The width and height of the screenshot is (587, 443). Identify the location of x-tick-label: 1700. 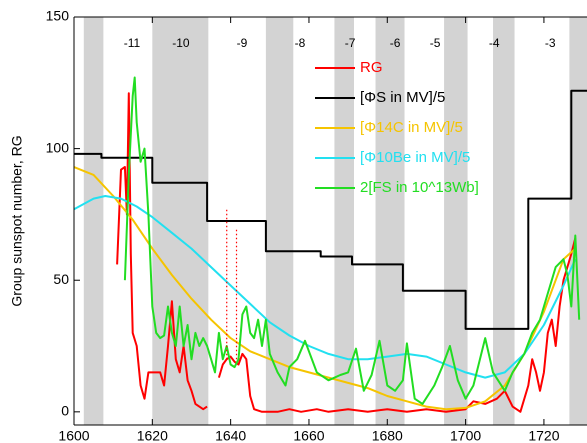
(465, 435).